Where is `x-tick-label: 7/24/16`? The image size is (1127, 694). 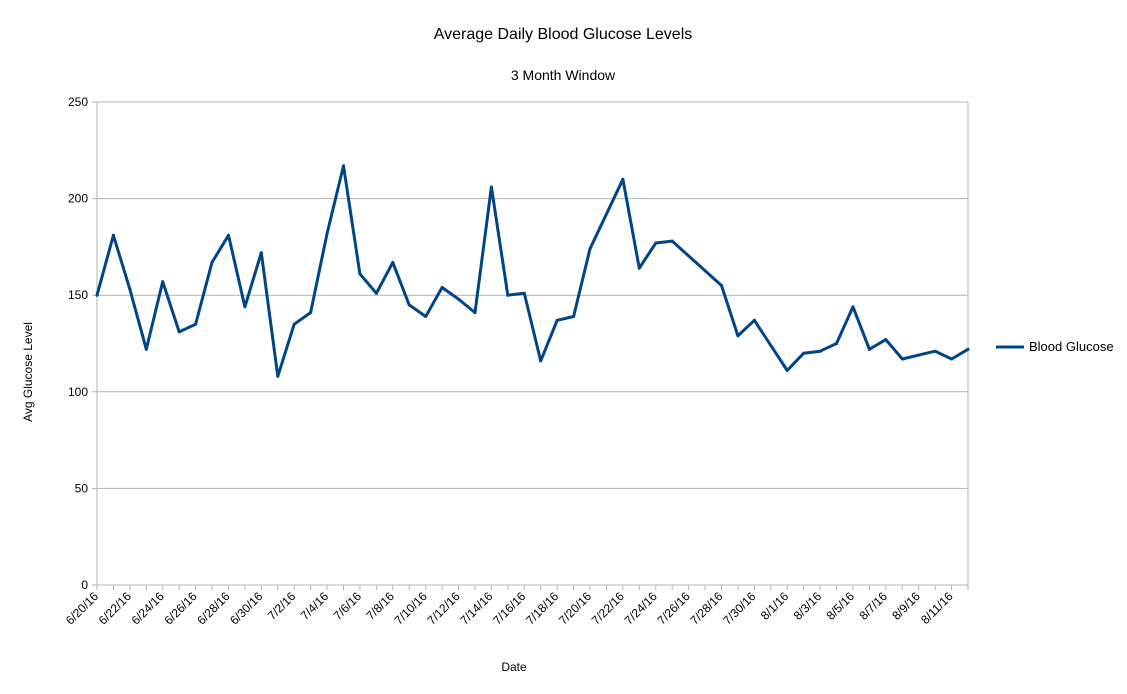 x-tick-label: 7/24/16 is located at coordinates (641, 608).